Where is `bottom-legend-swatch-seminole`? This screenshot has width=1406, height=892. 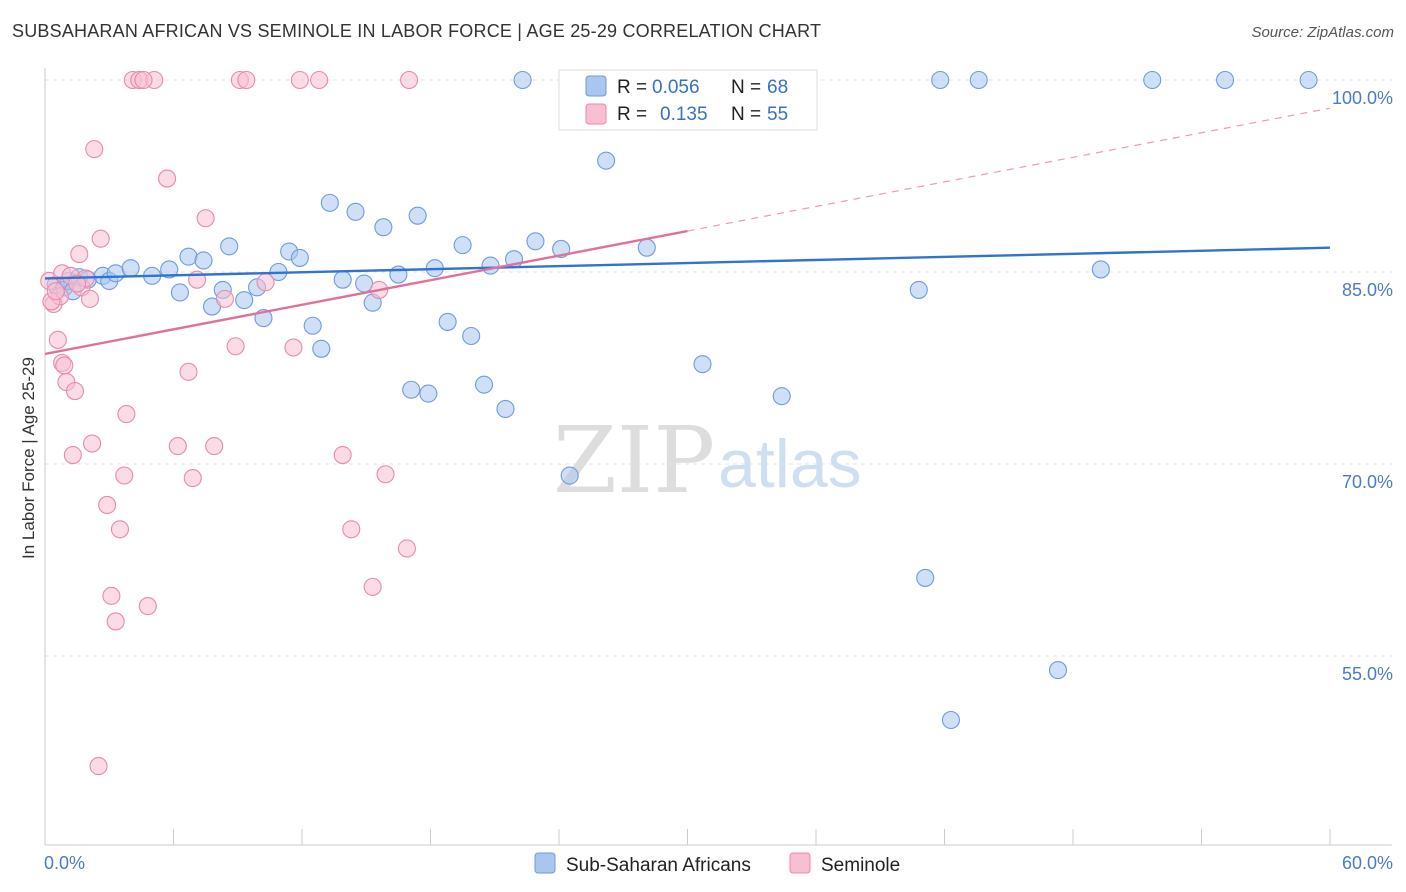
bottom-legend-swatch-seminole is located at coordinates (800, 863).